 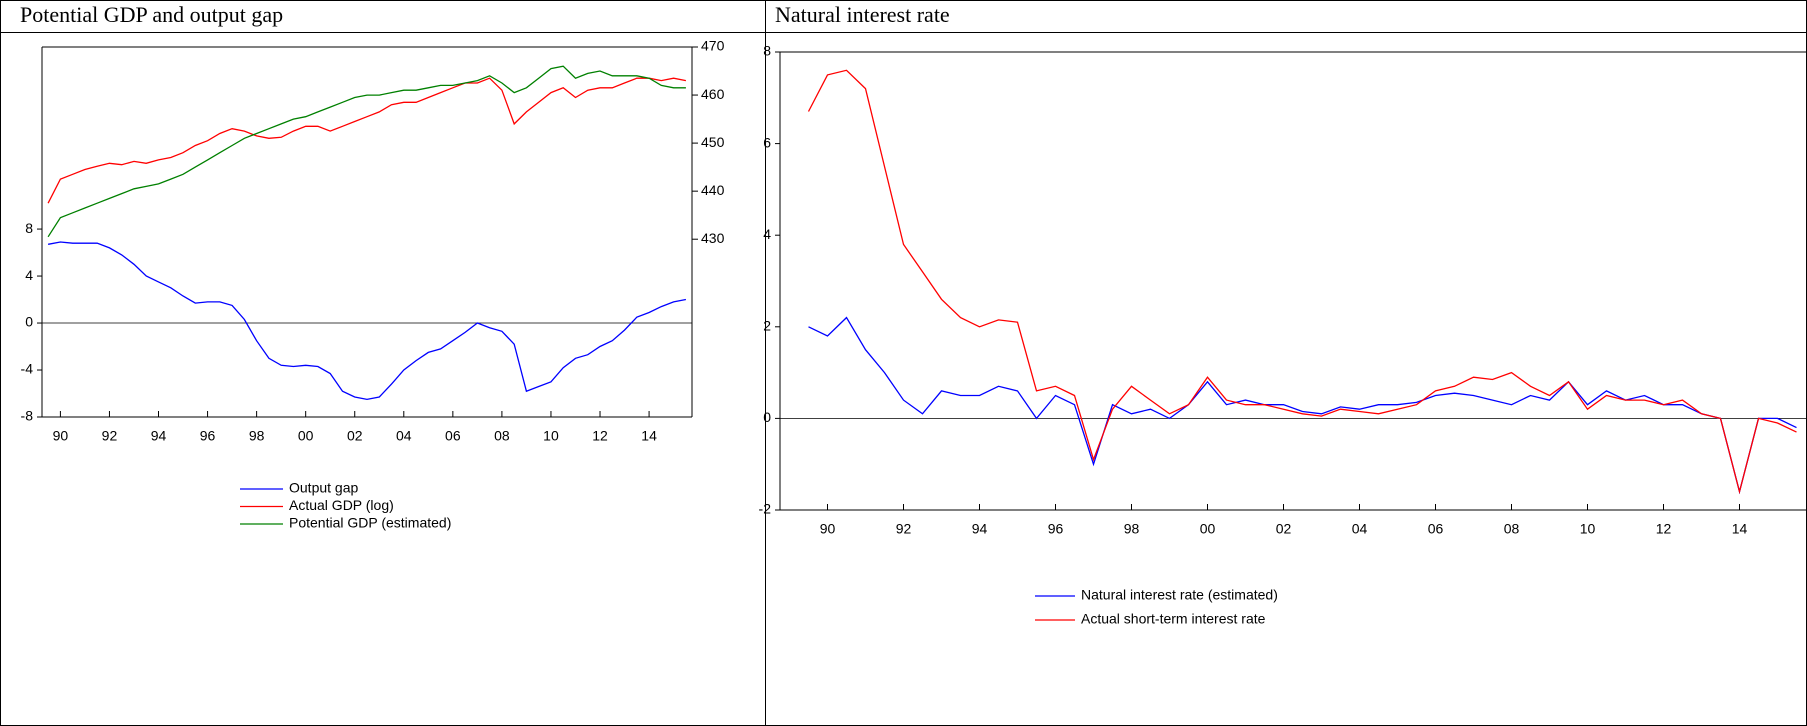 What do you see at coordinates (713, 238) in the screenshot?
I see `y2-tick-label: 430` at bounding box center [713, 238].